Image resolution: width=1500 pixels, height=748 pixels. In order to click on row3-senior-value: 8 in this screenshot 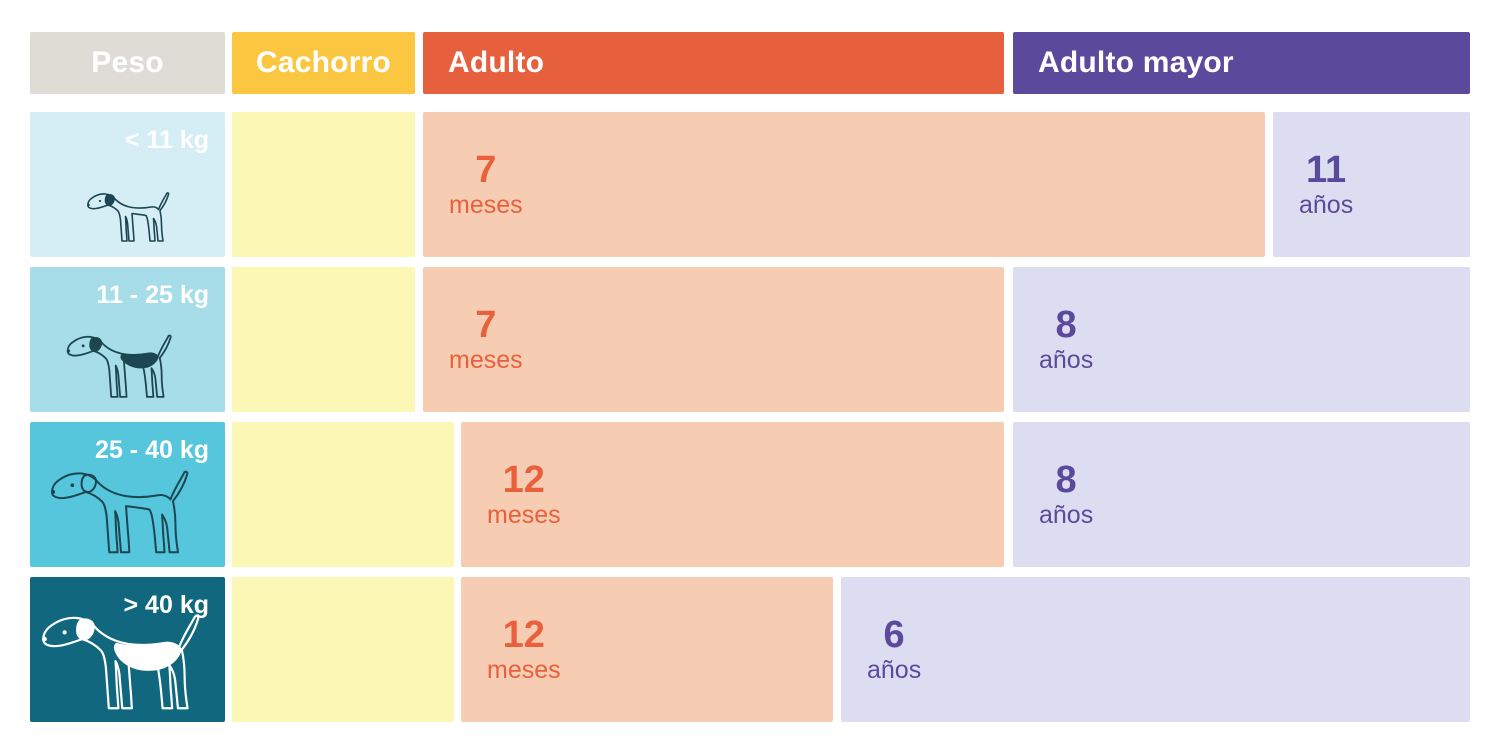, I will do `click(1066, 480)`.